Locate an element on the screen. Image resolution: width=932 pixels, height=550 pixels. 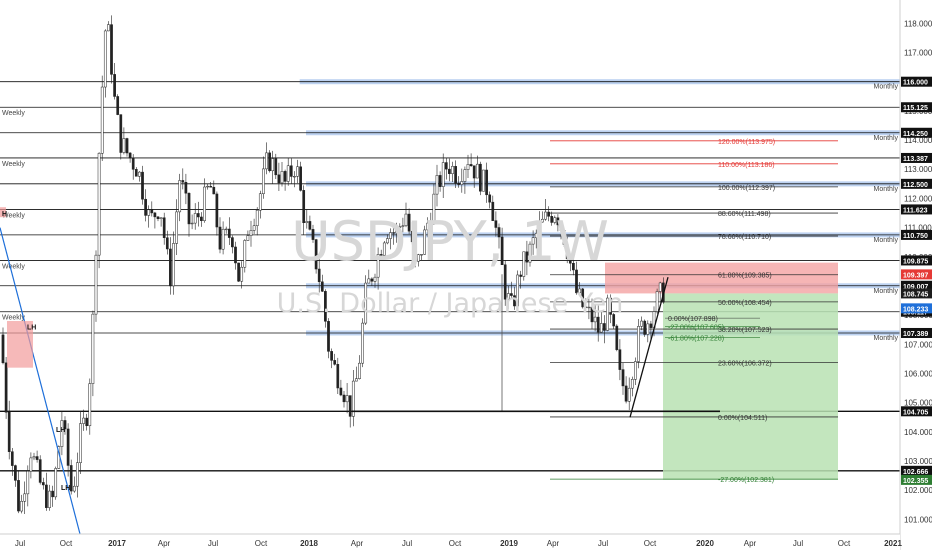
level-price-text: 115.125 is located at coordinates (915, 108).